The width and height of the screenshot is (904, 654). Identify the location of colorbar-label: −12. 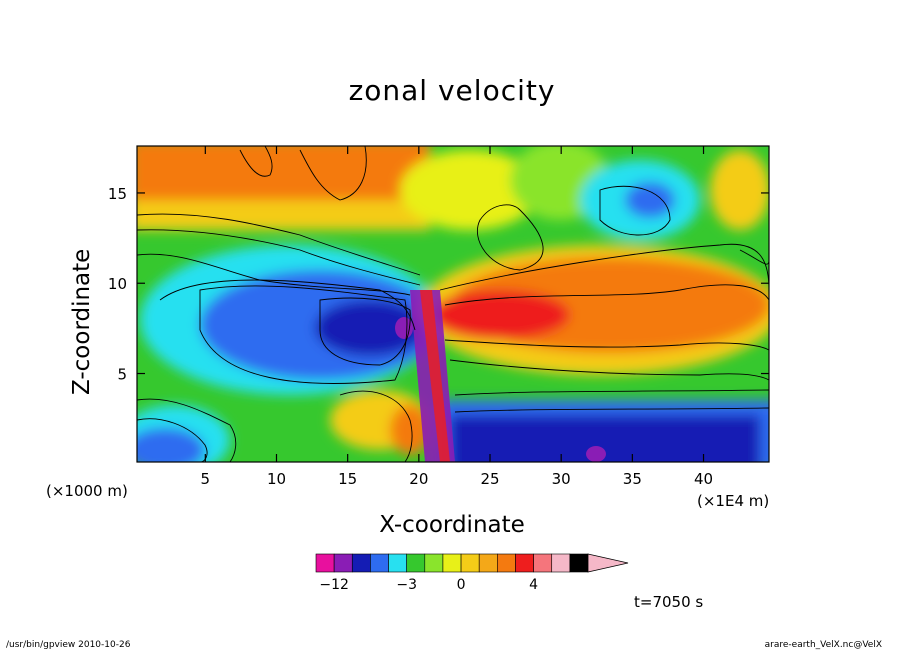
(334, 585).